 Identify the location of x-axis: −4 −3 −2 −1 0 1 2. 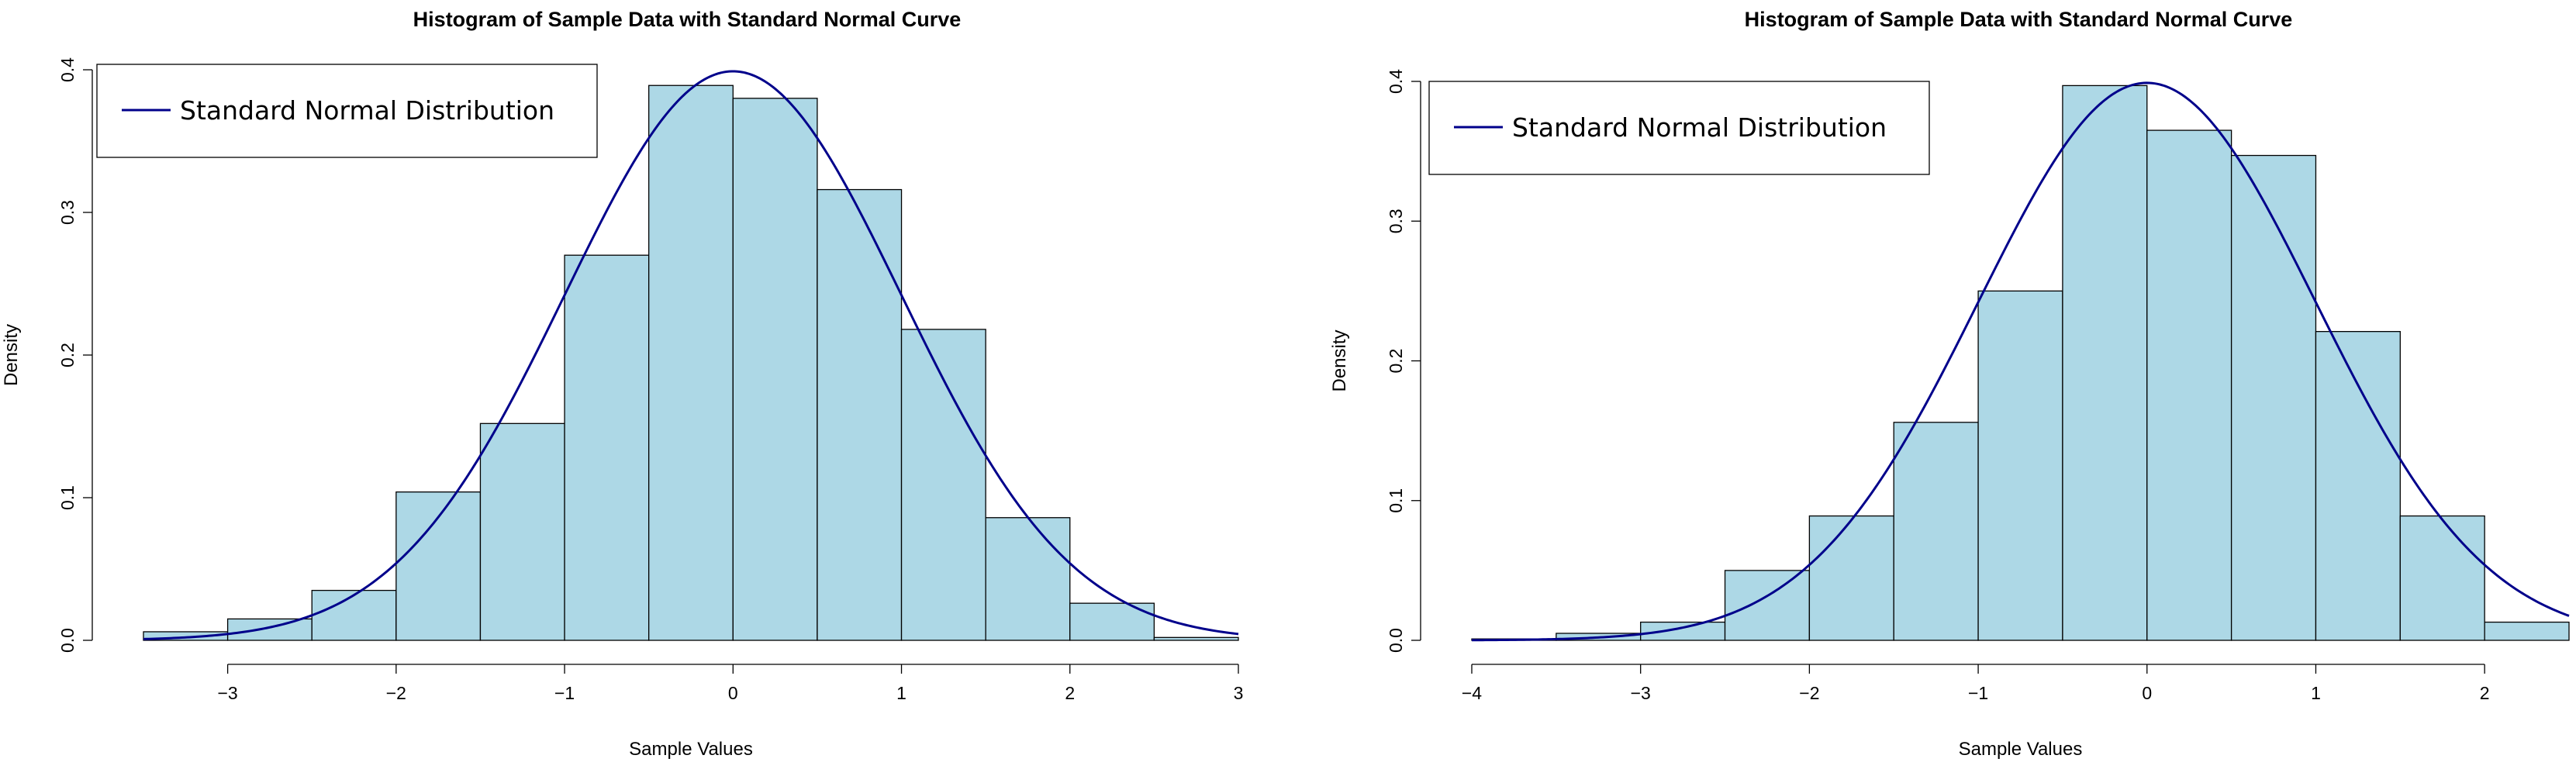
(1976, 683).